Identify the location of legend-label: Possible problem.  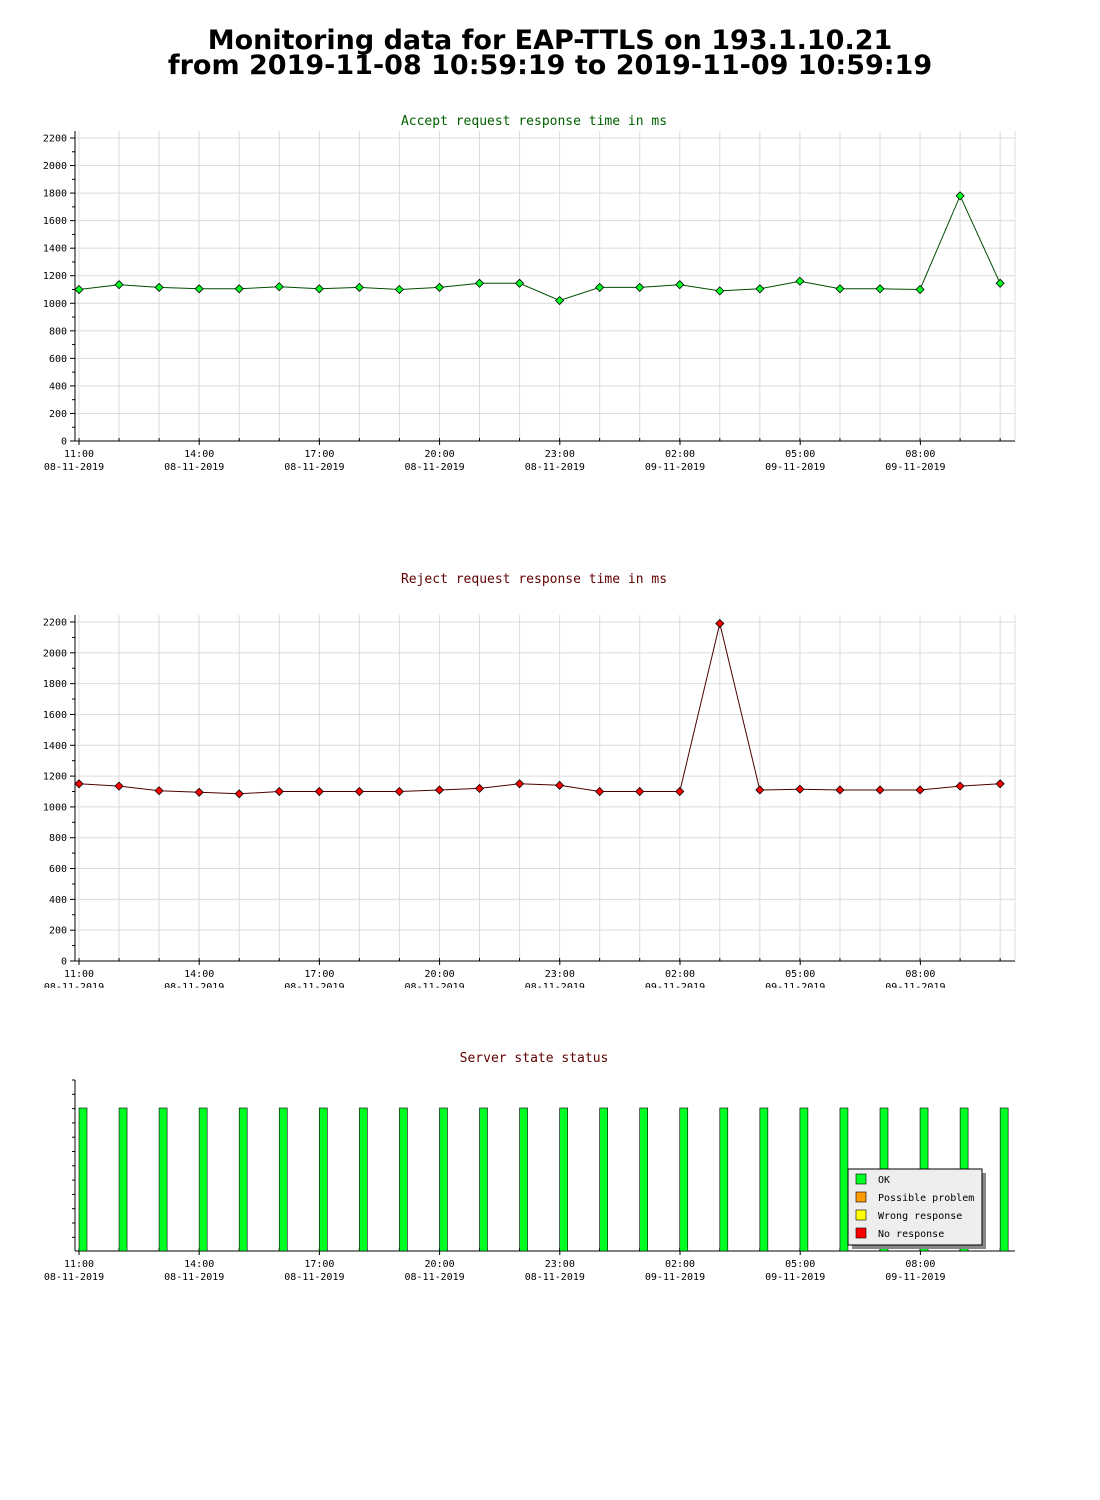
(926, 1198).